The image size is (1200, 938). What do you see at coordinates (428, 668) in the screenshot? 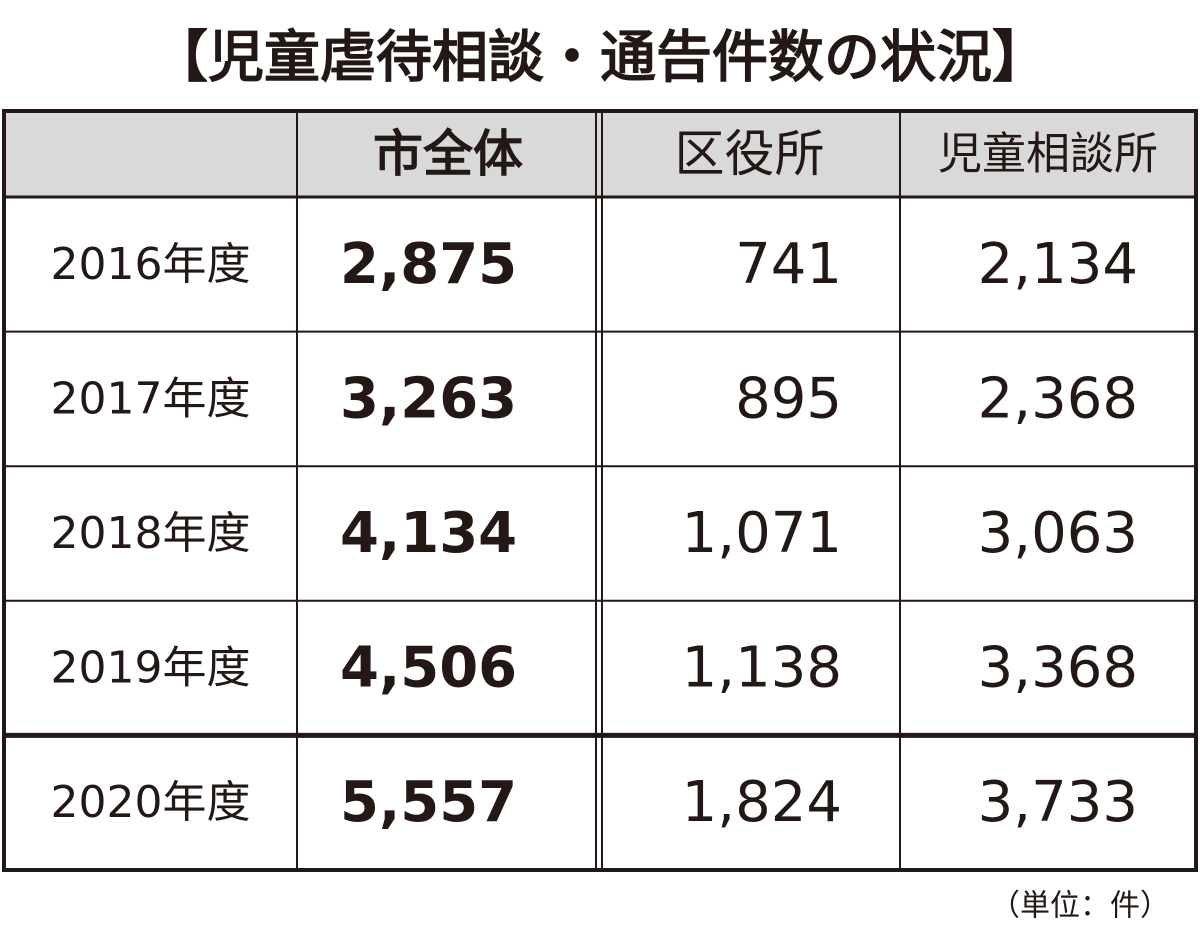
I see `cell-value: 4,506` at bounding box center [428, 668].